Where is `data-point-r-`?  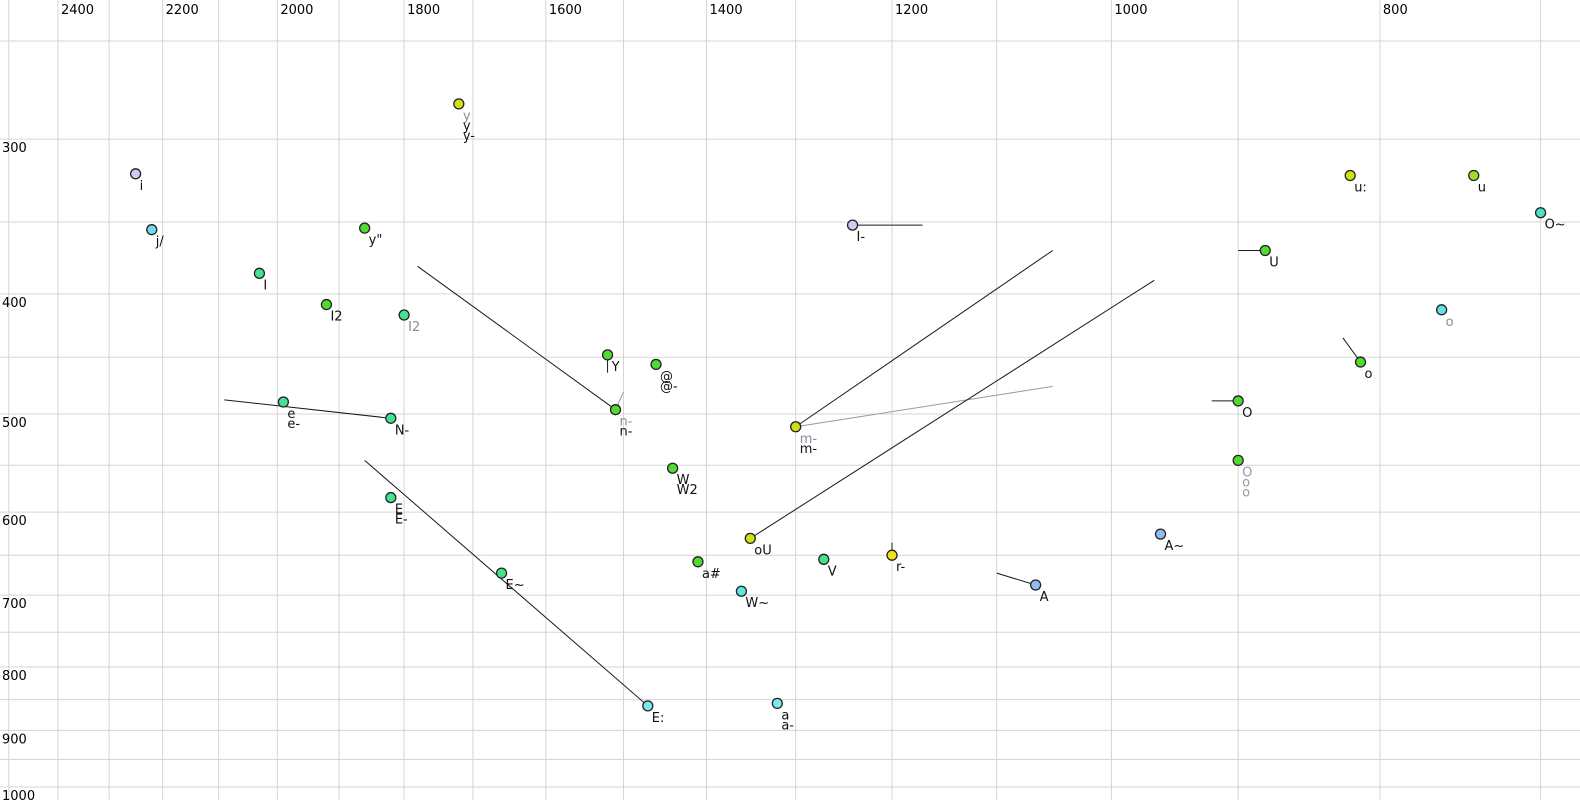 data-point-r- is located at coordinates (892, 555).